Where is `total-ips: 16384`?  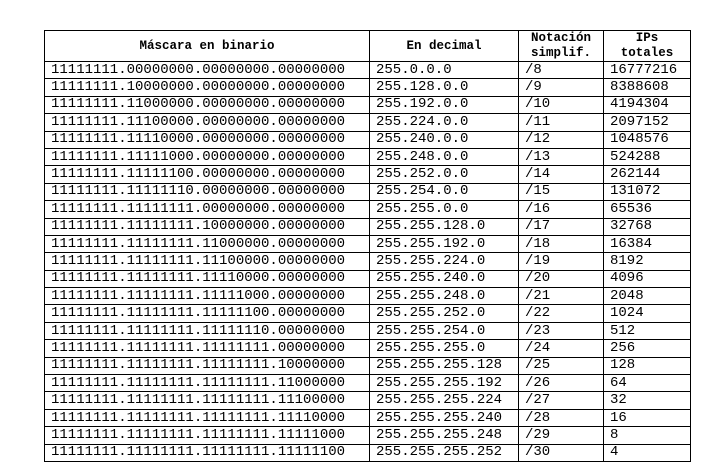
total-ips: 16384 is located at coordinates (647, 244).